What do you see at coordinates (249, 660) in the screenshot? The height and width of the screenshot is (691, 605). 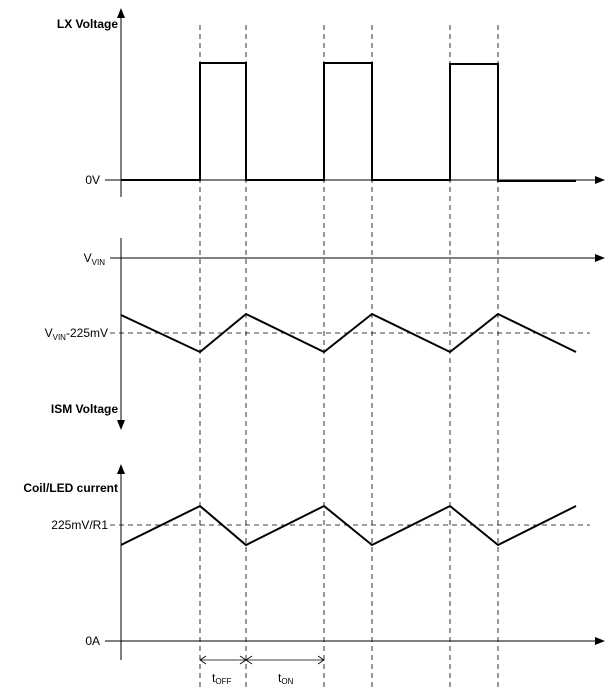 I see `ton-arrow-left` at bounding box center [249, 660].